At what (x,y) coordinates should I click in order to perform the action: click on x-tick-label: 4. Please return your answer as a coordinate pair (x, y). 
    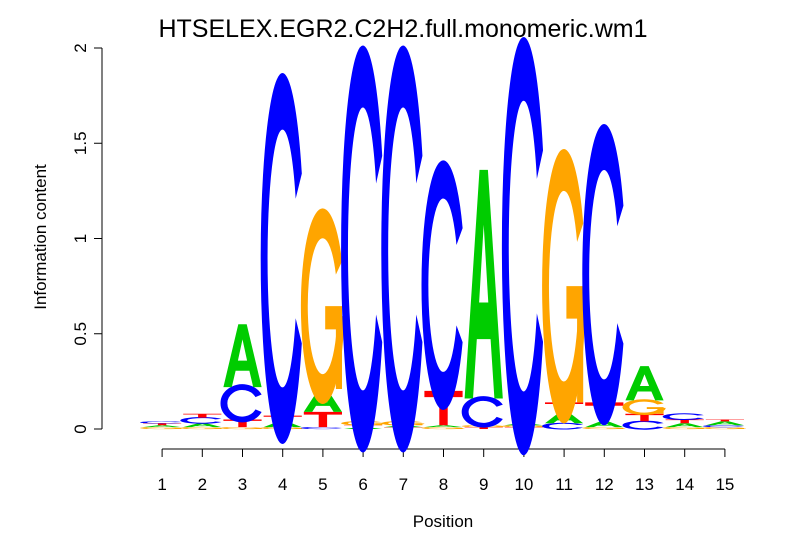
    Looking at the image, I should click on (282, 484).